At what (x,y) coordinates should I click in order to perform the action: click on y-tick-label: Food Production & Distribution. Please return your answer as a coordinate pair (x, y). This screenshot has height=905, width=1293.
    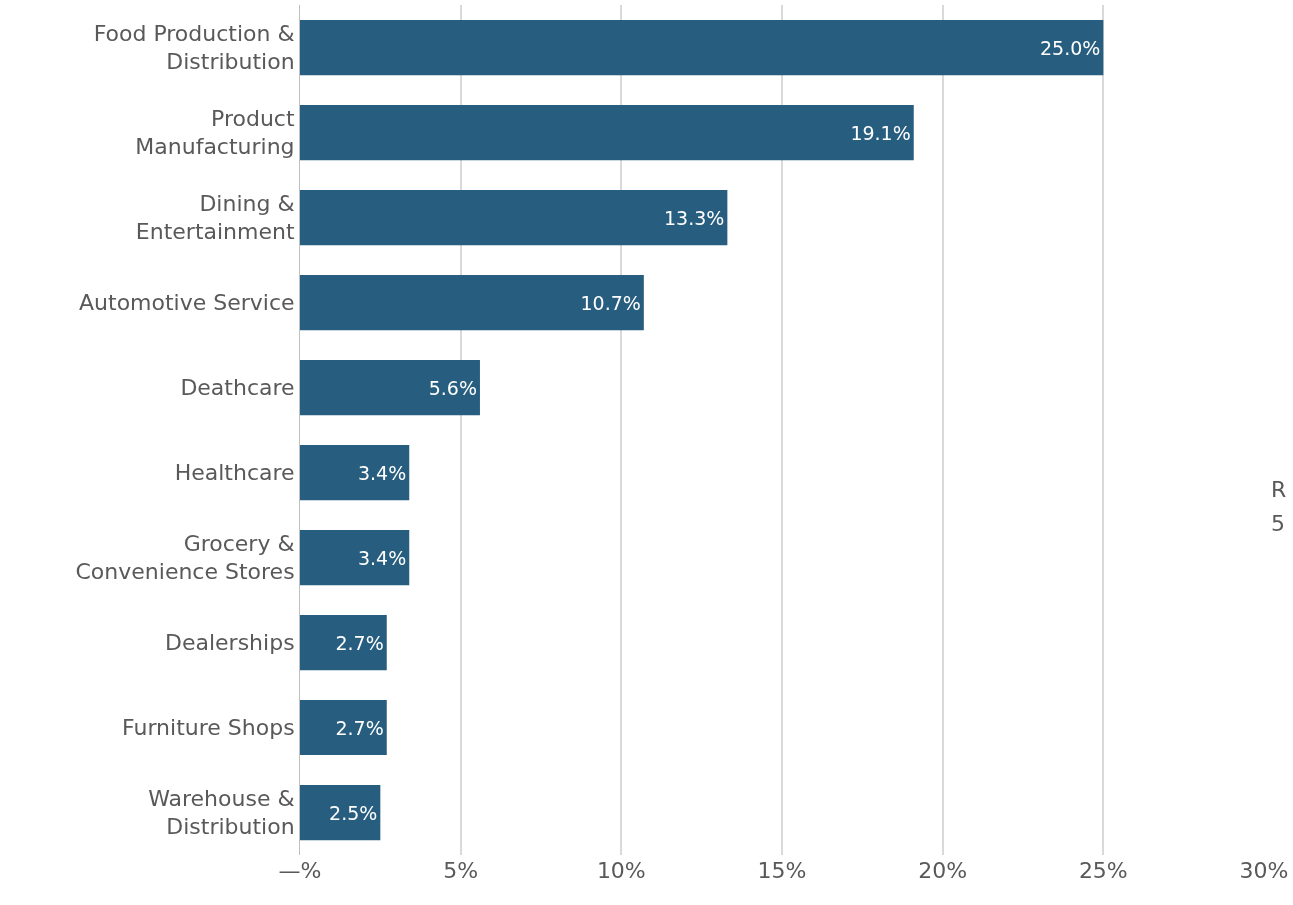
    Looking at the image, I should click on (194, 47).